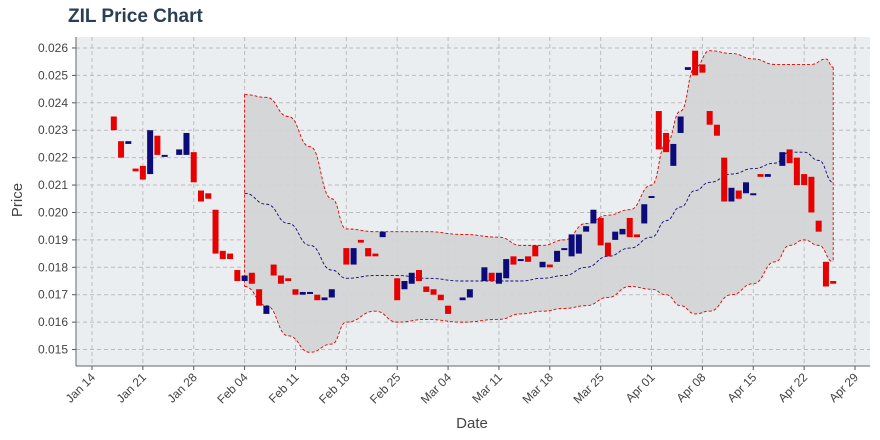 This screenshot has height=440, width=880. Describe the element at coordinates (741, 387) in the screenshot. I see `x-tick-label: Apr 15` at that location.